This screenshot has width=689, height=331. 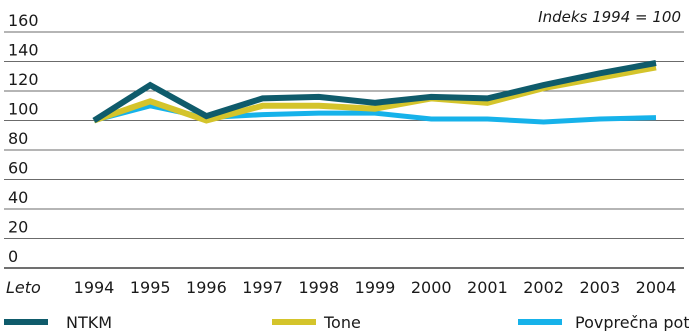 I want to click on x-tick-label: 2001, so click(x=487, y=287).